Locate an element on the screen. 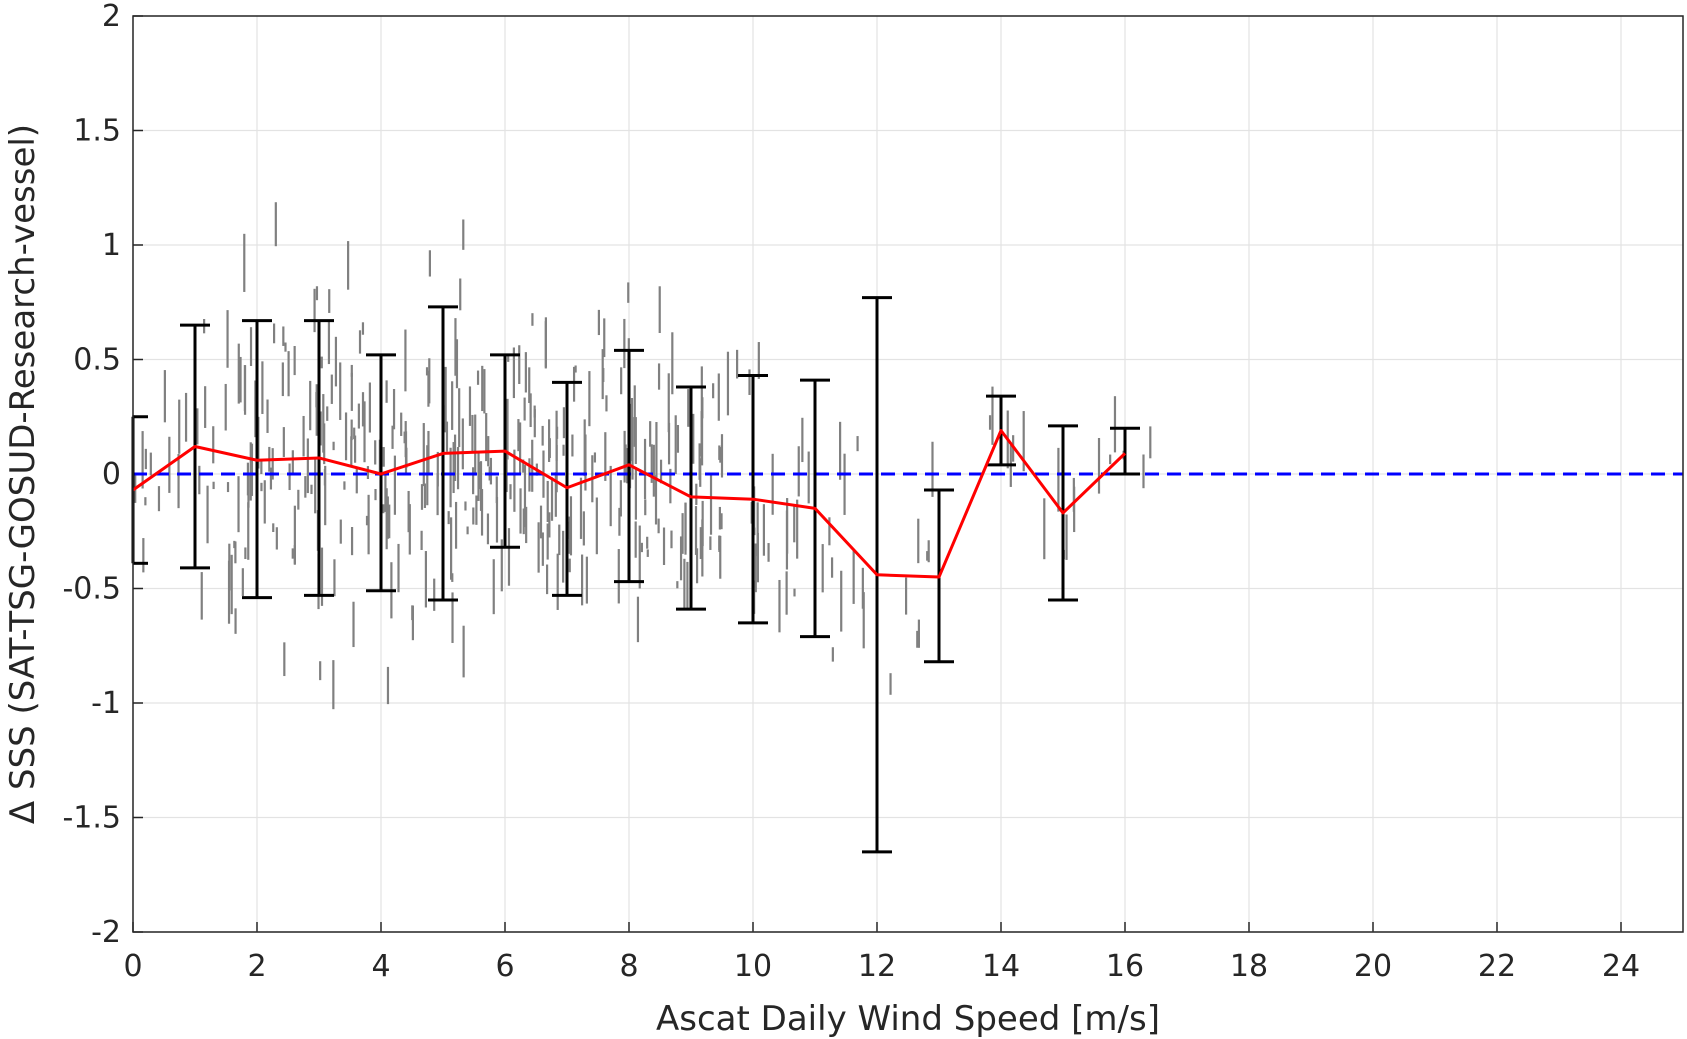  y-tick-label: 2 is located at coordinates (111, 17).